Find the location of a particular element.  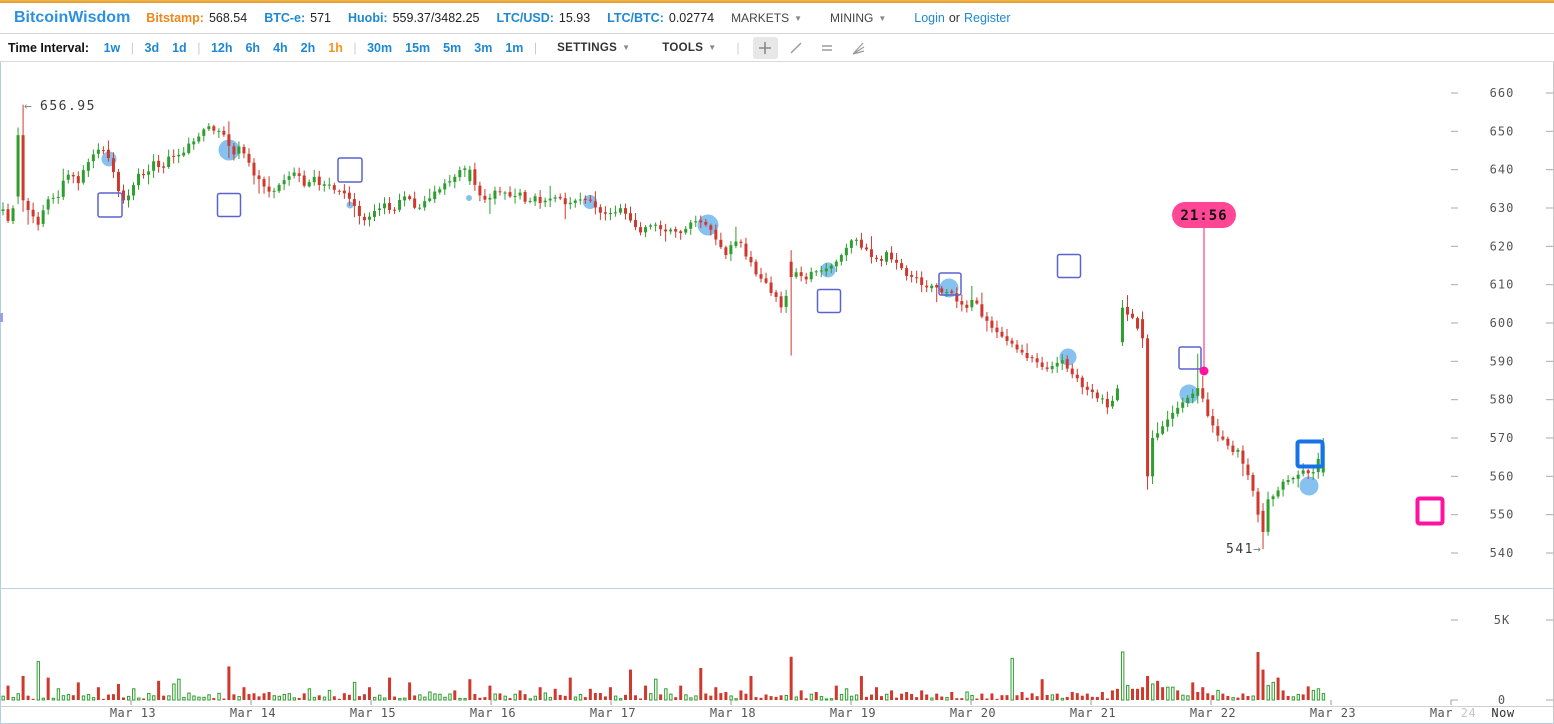

svg-text: 5K is located at coordinates (1502, 620).